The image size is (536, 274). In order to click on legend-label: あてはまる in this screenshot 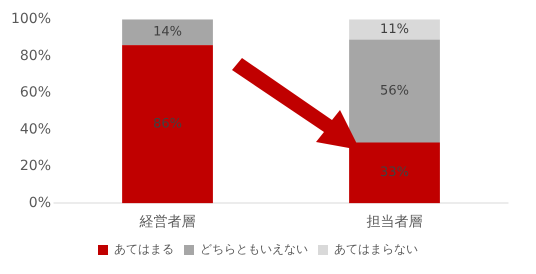, I will do `click(144, 249)`.